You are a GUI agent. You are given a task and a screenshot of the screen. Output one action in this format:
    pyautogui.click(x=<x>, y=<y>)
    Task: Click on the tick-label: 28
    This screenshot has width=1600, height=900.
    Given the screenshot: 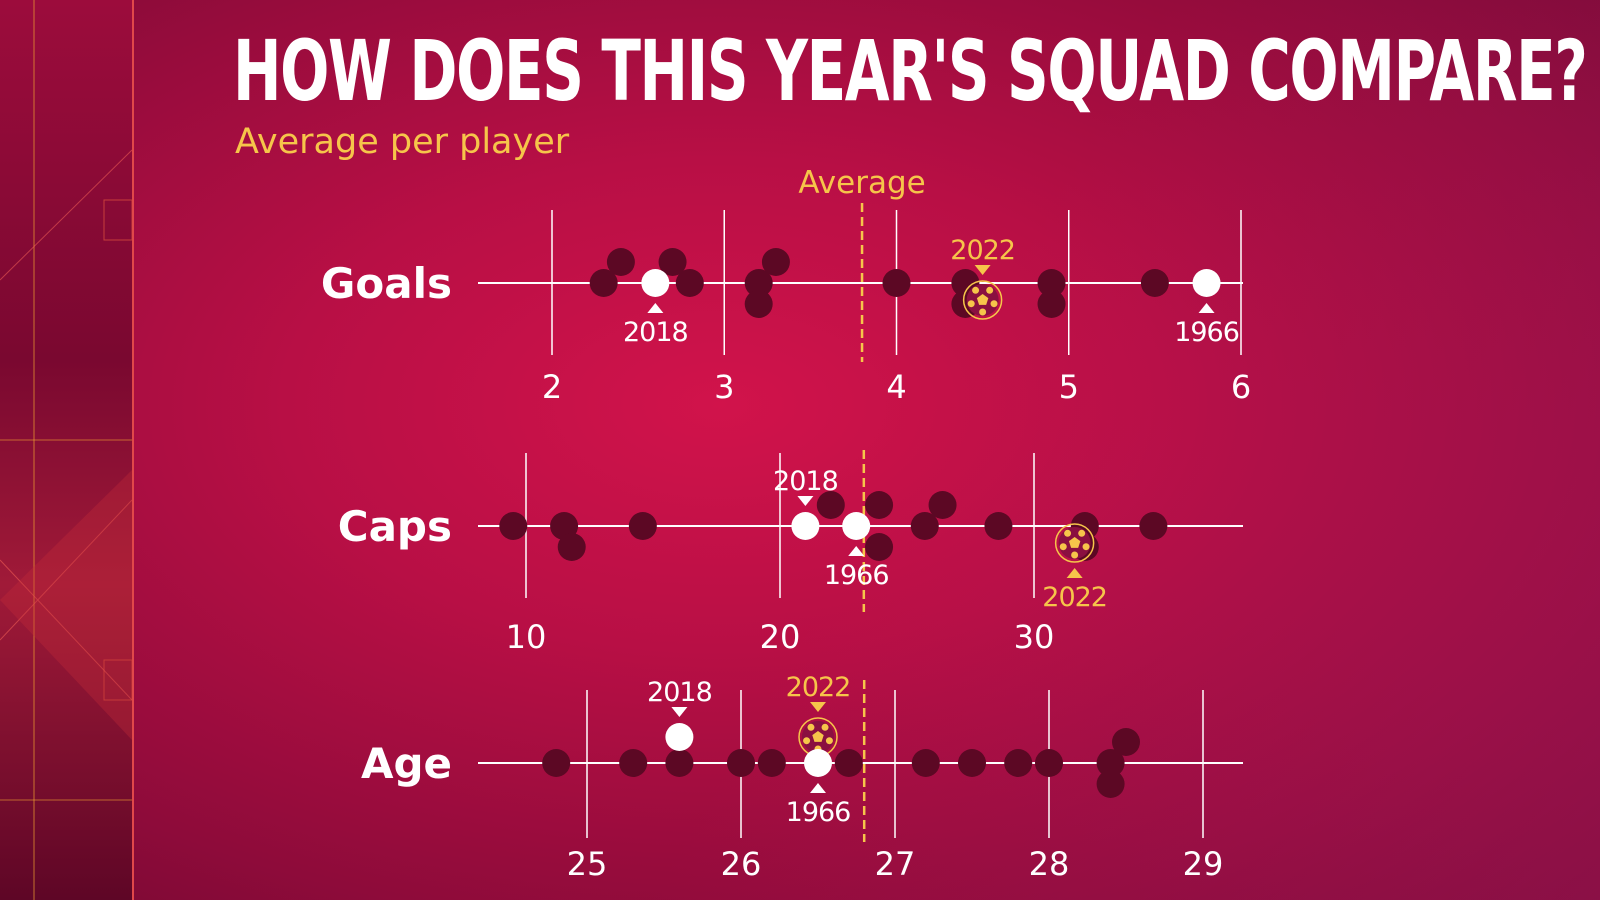 What is the action you would take?
    pyautogui.click(x=1049, y=864)
    